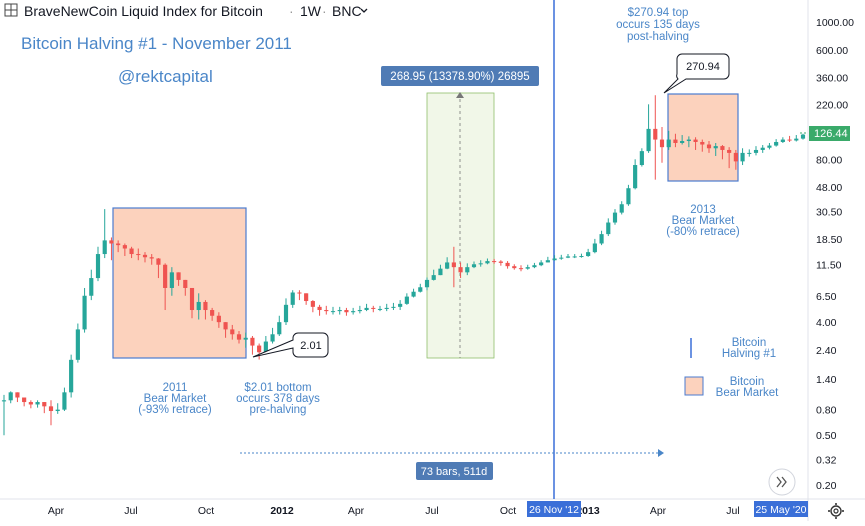 The width and height of the screenshot is (865, 526). What do you see at coordinates (175, 388) in the screenshot?
I see `bear-2011-line-1: 2011` at bounding box center [175, 388].